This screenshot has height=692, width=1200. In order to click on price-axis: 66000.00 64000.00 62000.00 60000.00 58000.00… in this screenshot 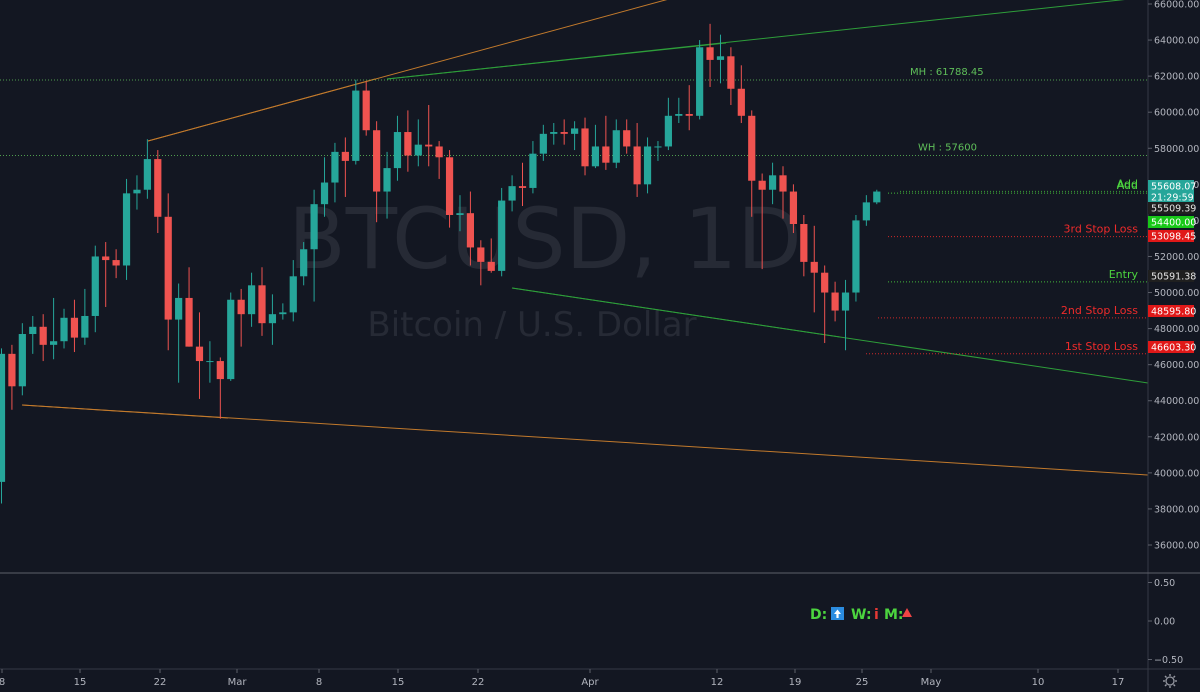, I will do `click(1173, 276)`.